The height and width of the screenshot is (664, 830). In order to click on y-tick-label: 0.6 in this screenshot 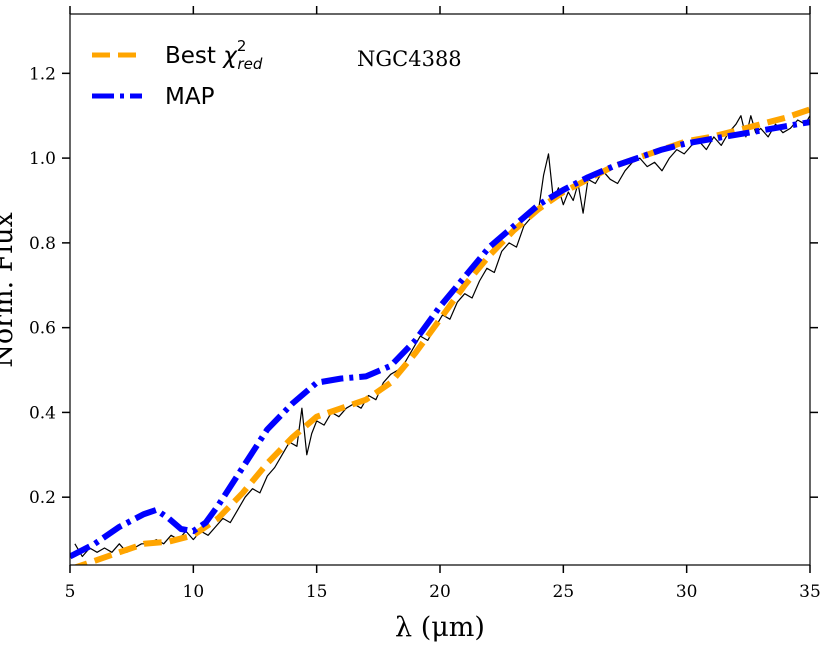, I will do `click(42, 329)`.